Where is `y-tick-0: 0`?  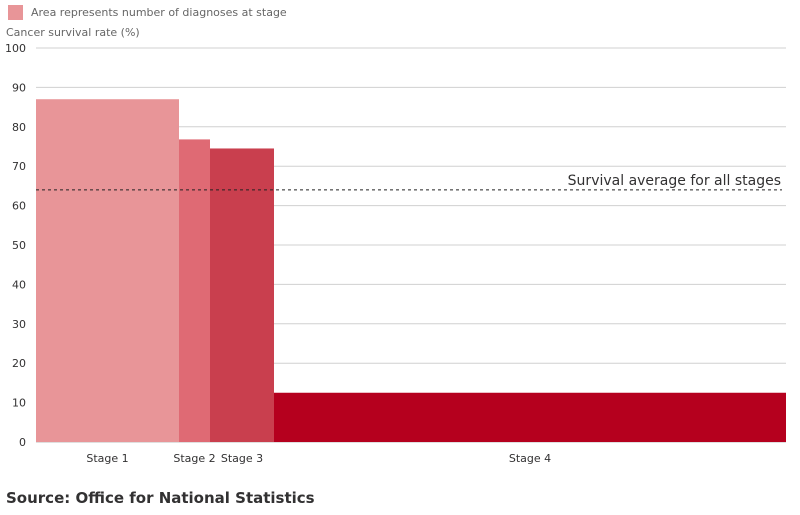
y-tick-0: 0 is located at coordinates (22, 442).